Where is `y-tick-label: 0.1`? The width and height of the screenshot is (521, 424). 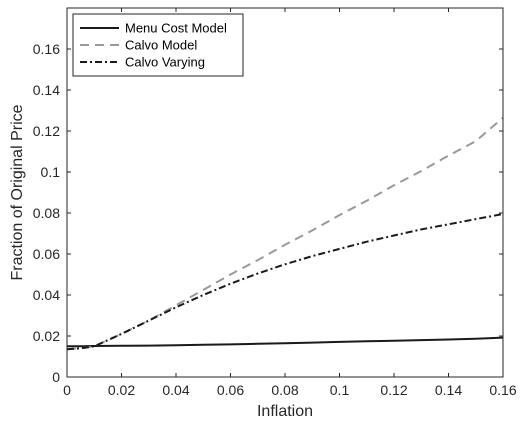 y-tick-label: 0.1 is located at coordinates (51, 172).